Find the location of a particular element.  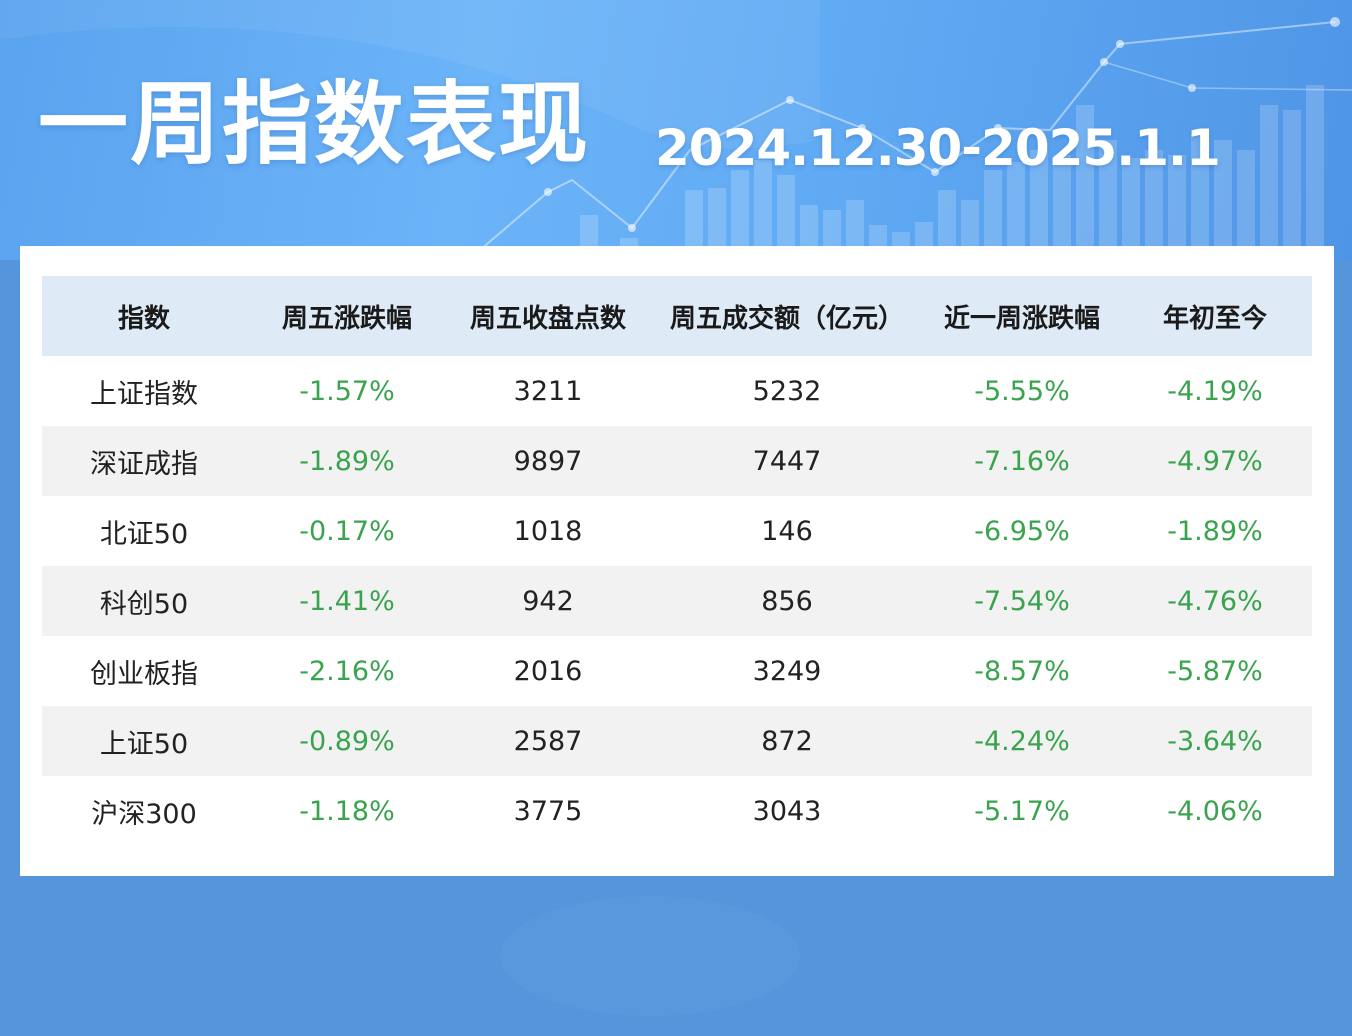

cell-friday-close: 3211 is located at coordinates (548, 391).